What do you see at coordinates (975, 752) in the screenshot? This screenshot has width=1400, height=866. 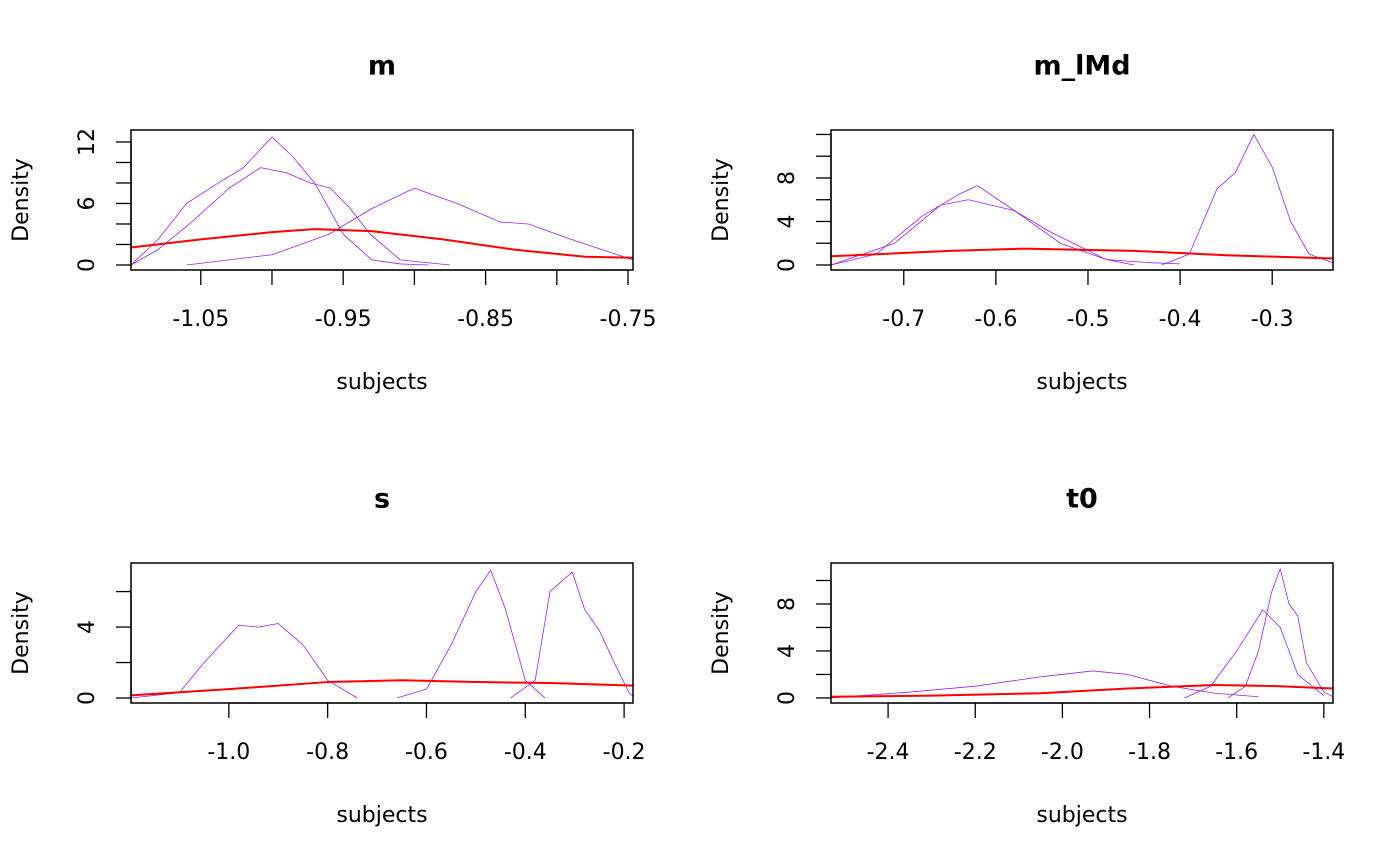 I see `x-tick-label: -2.2` at bounding box center [975, 752].